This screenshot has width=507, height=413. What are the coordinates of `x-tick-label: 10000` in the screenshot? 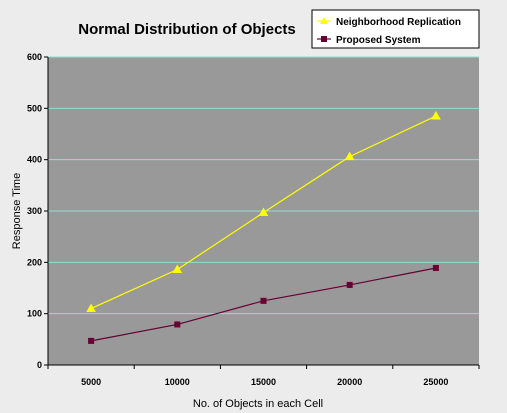 It's located at (177, 382).